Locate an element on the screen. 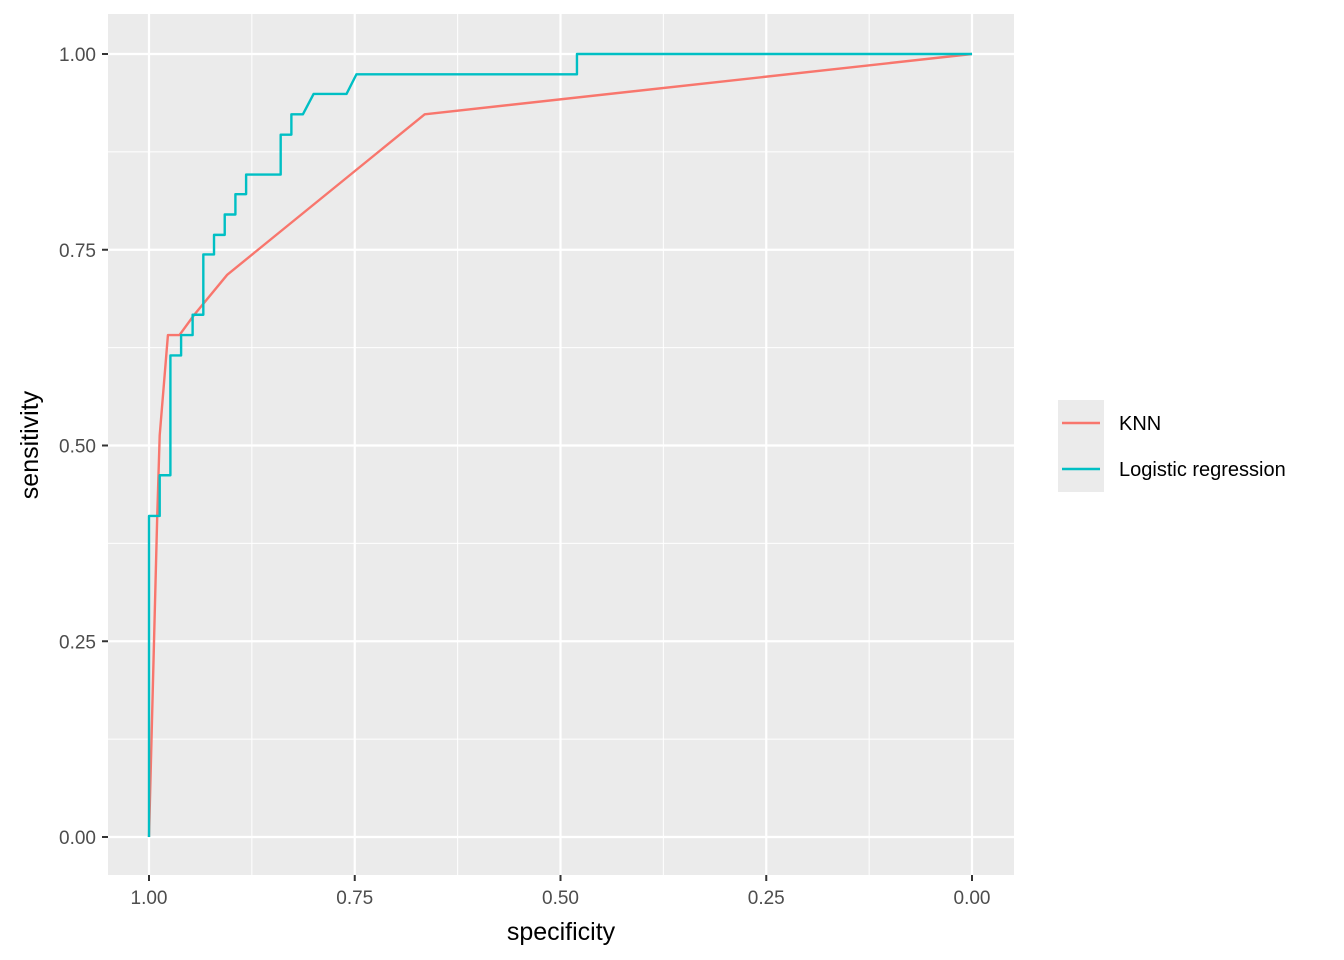  y-tick-label: 0.25 is located at coordinates (77, 642).